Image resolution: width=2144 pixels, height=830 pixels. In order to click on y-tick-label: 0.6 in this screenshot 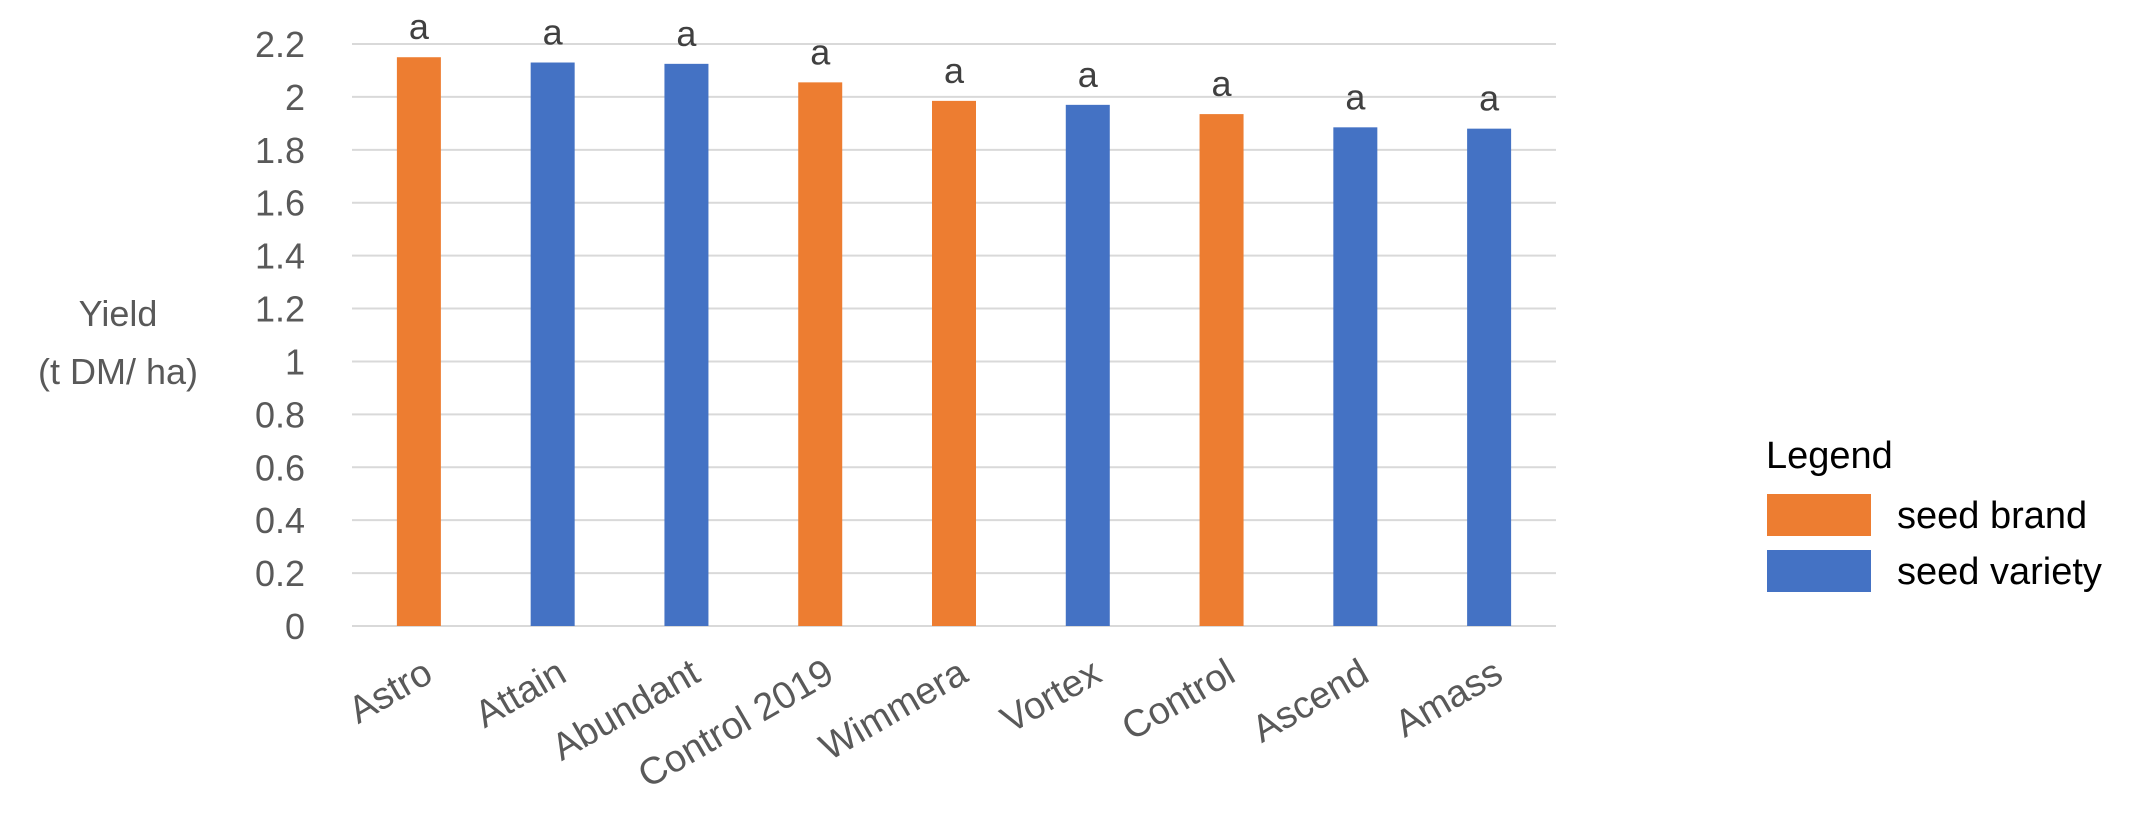, I will do `click(280, 467)`.